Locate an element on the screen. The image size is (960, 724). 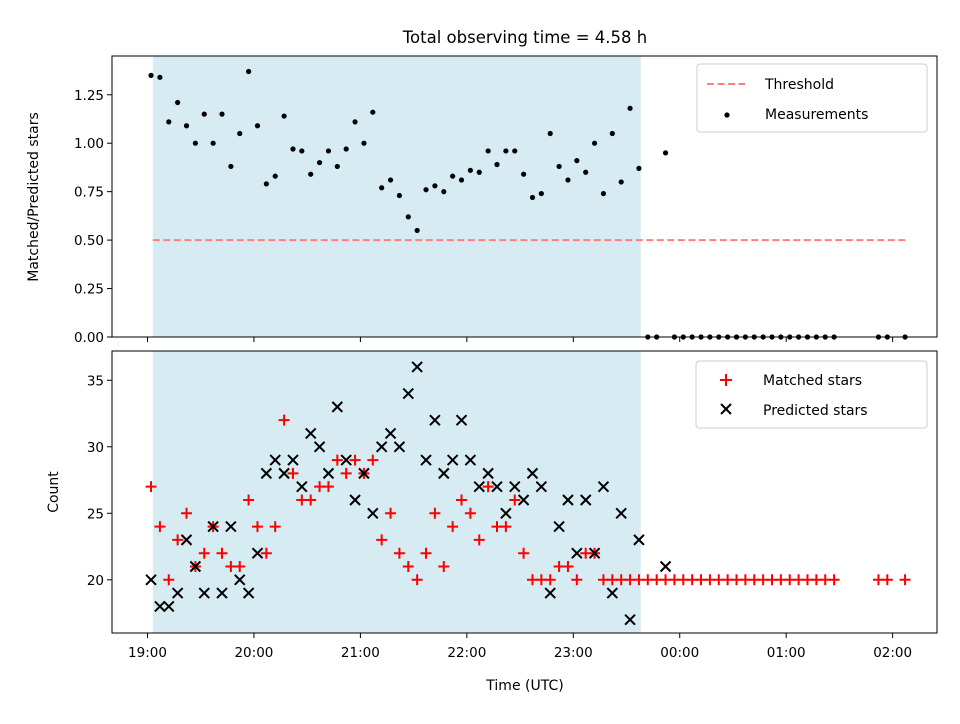
ratio-y-axis: 0.00 0.25 0.50 0.75 1.00 1.25 is located at coordinates (93, 217).